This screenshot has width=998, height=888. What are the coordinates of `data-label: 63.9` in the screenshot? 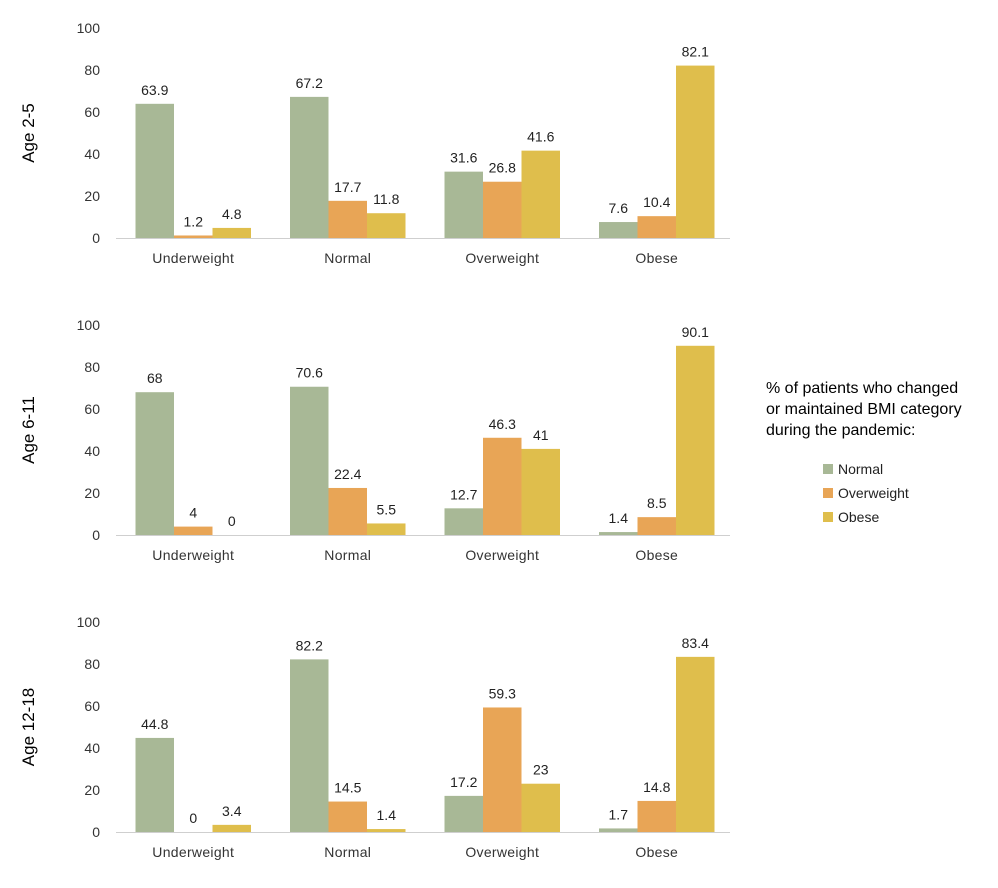 It's located at (154, 90).